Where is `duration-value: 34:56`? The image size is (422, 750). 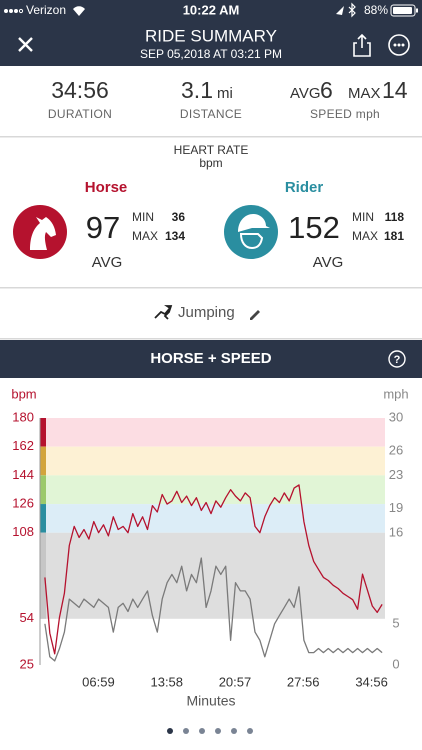
duration-value: 34:56 is located at coordinates (80, 90).